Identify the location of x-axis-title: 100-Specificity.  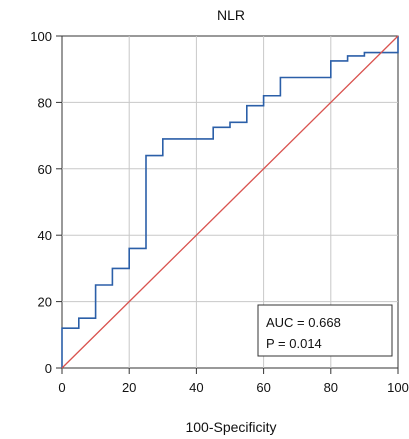
(230, 427).